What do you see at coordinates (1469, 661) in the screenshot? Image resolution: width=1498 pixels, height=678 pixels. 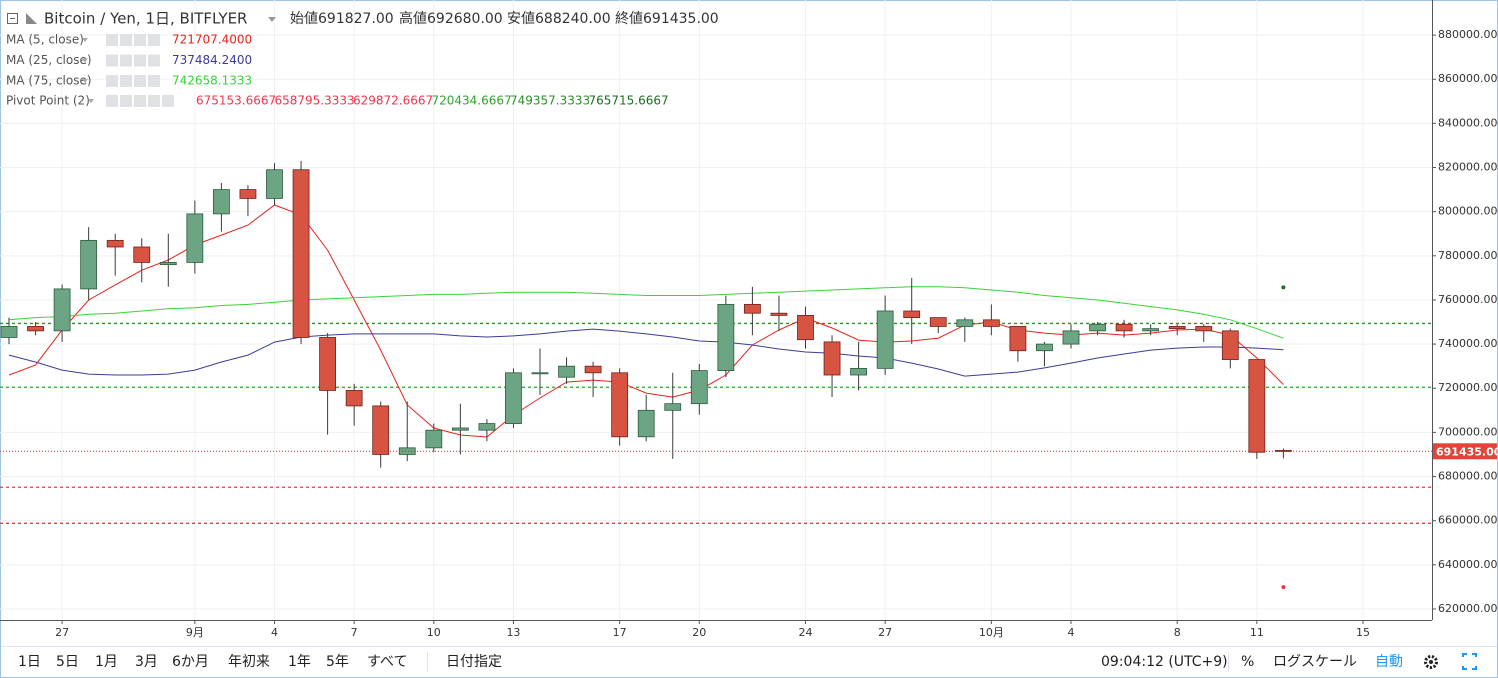 I see `fullscreen-icon` at bounding box center [1469, 661].